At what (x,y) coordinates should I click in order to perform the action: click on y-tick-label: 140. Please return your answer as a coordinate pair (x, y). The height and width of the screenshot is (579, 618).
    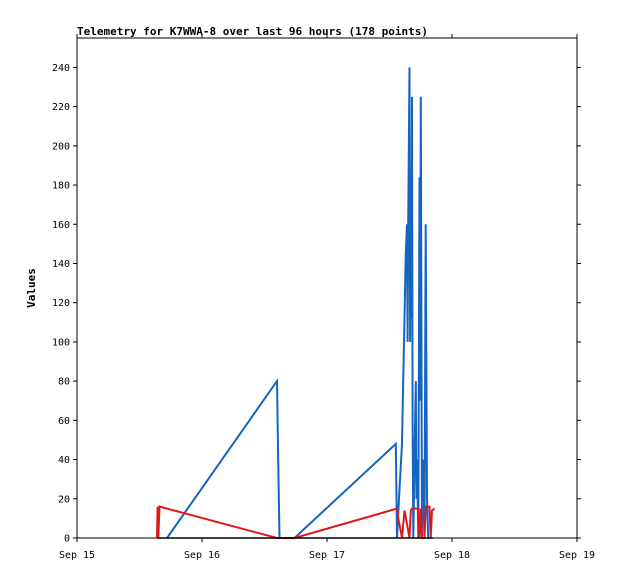
    Looking at the image, I should click on (61, 264).